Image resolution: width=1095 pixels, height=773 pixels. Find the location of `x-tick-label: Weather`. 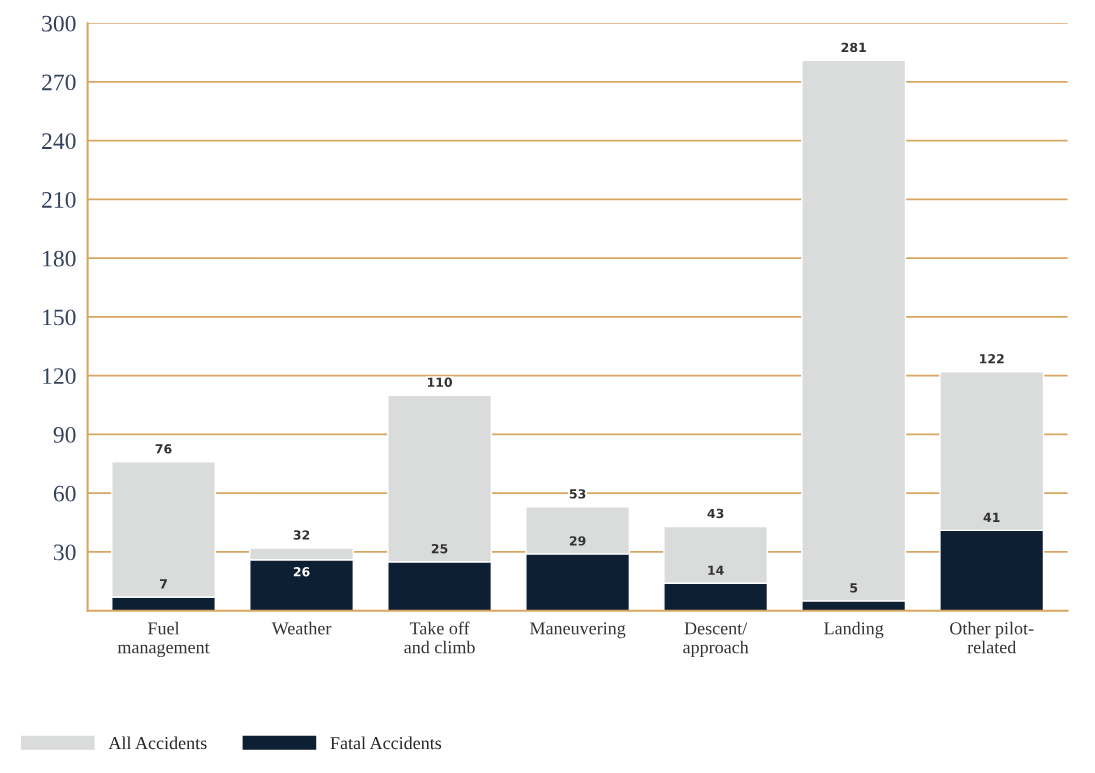

x-tick-label: Weather is located at coordinates (301, 628).